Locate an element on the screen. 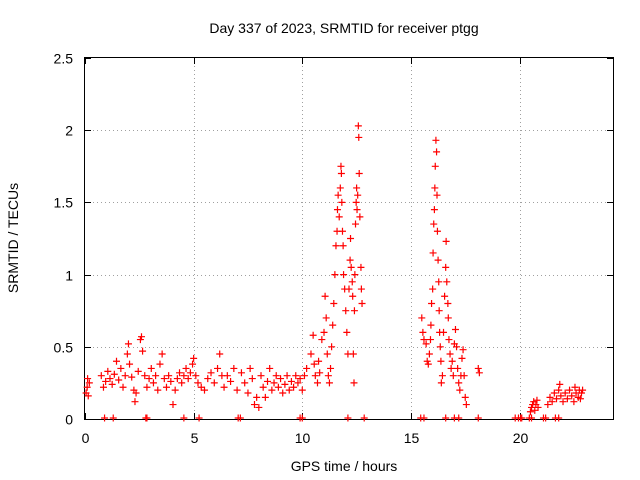  x-axis-label: GPS time / hours is located at coordinates (344, 466).